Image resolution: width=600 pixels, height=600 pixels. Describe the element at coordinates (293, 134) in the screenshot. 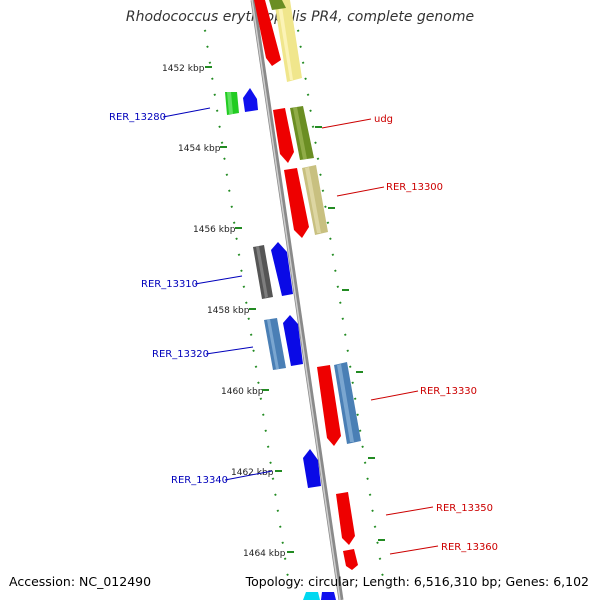

I see `gene-udg` at that location.